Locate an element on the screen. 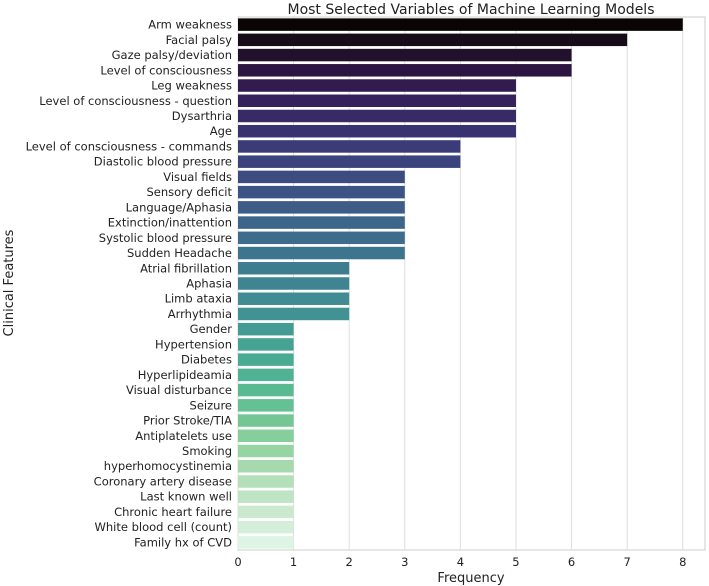 The width and height of the screenshot is (709, 586). y-tick-label: Seizure is located at coordinates (211, 405).